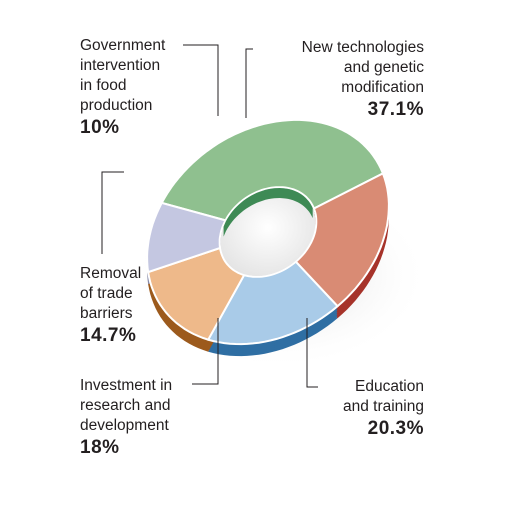 The image size is (510, 510). What do you see at coordinates (362, 47) in the screenshot?
I see `label-new-tech-line-1: New technologies` at bounding box center [362, 47].